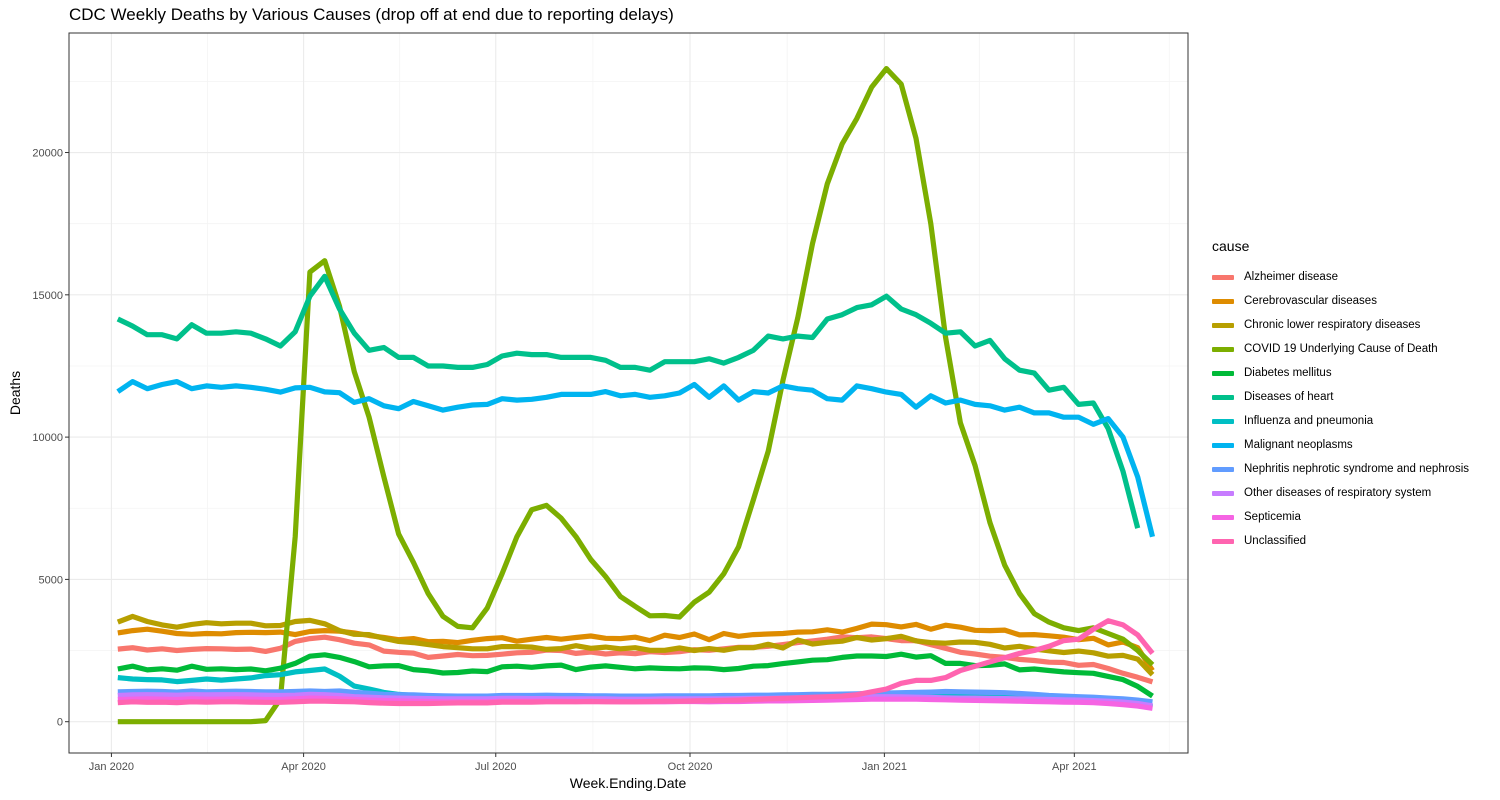 The height and width of the screenshot is (800, 1500). Describe the element at coordinates (1288, 373) in the screenshot. I see `legend-label: Diabetes mellitus` at that location.